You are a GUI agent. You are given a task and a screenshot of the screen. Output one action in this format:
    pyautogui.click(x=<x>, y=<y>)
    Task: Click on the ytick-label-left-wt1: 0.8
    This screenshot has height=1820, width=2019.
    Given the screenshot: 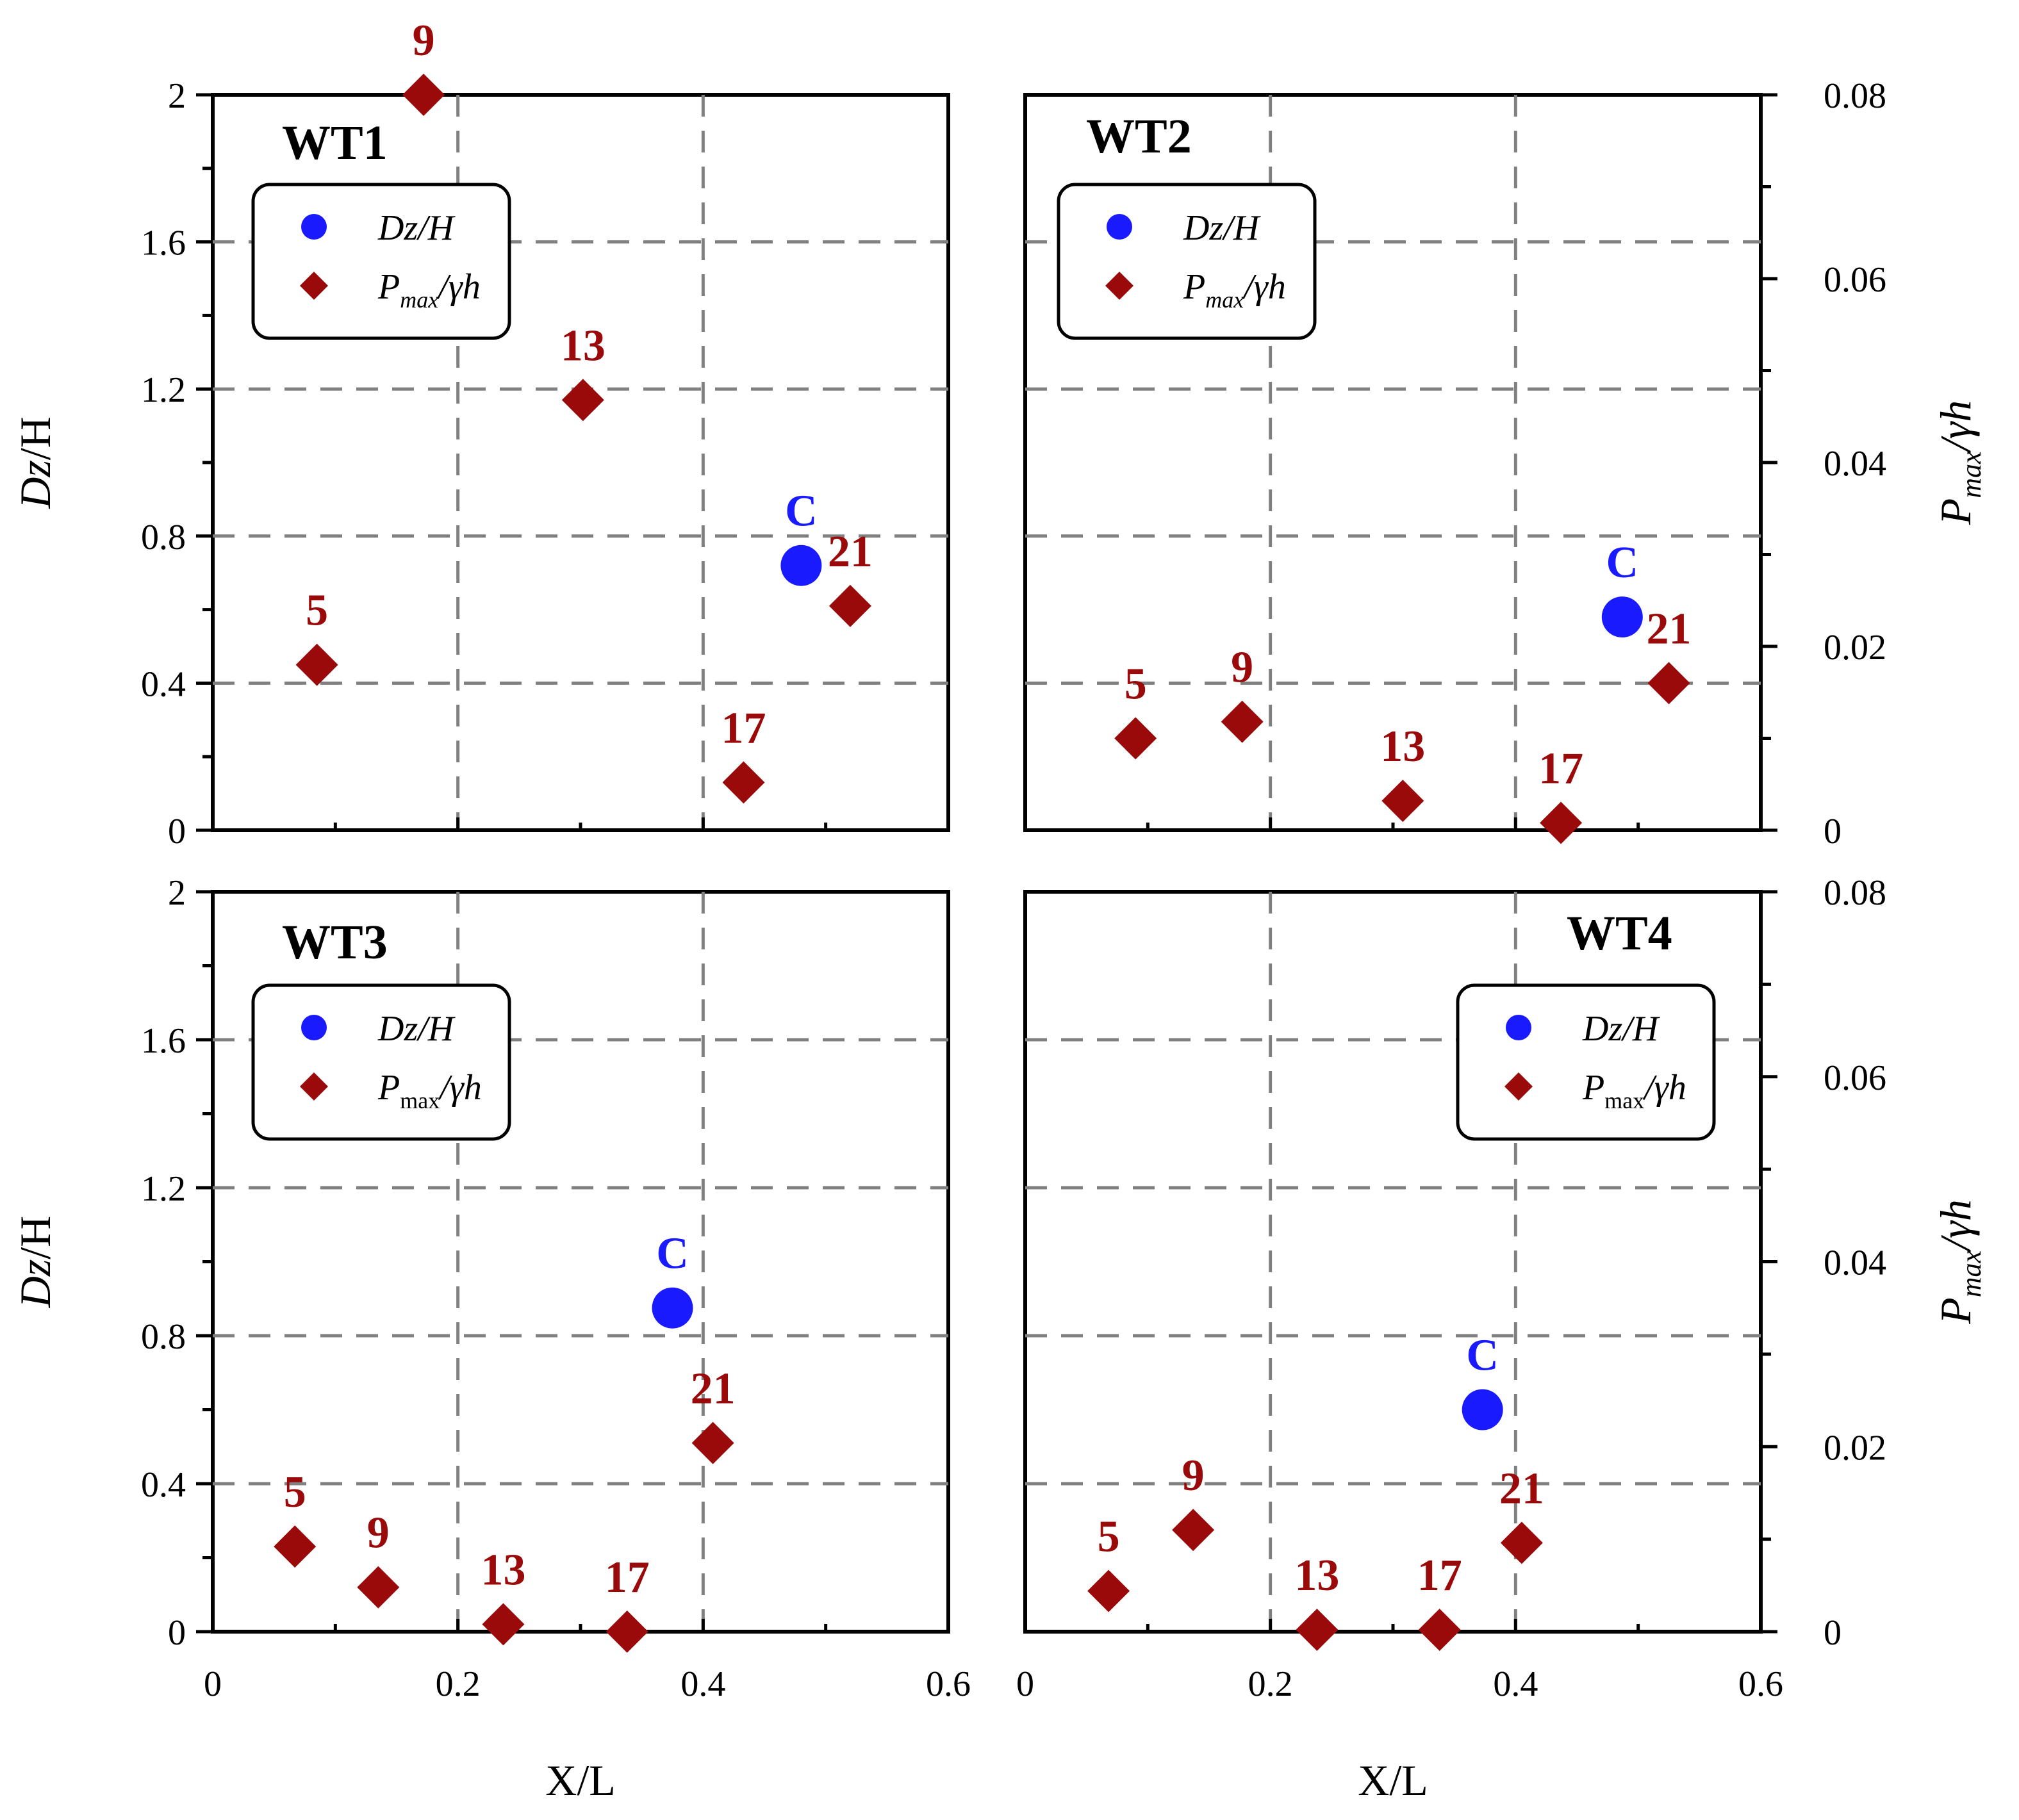 What is the action you would take?
    pyautogui.click(x=163, y=537)
    